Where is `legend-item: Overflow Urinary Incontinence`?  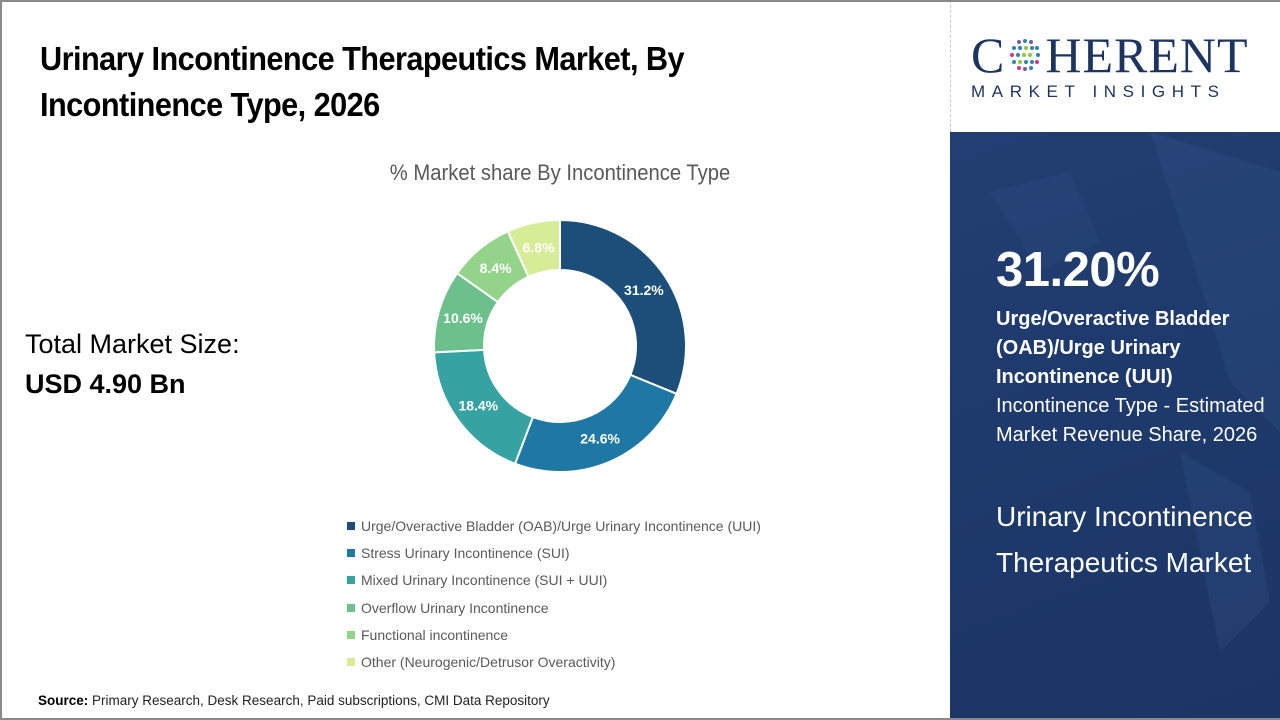
legend-item: Overflow Urinary Incontinence is located at coordinates (554, 607).